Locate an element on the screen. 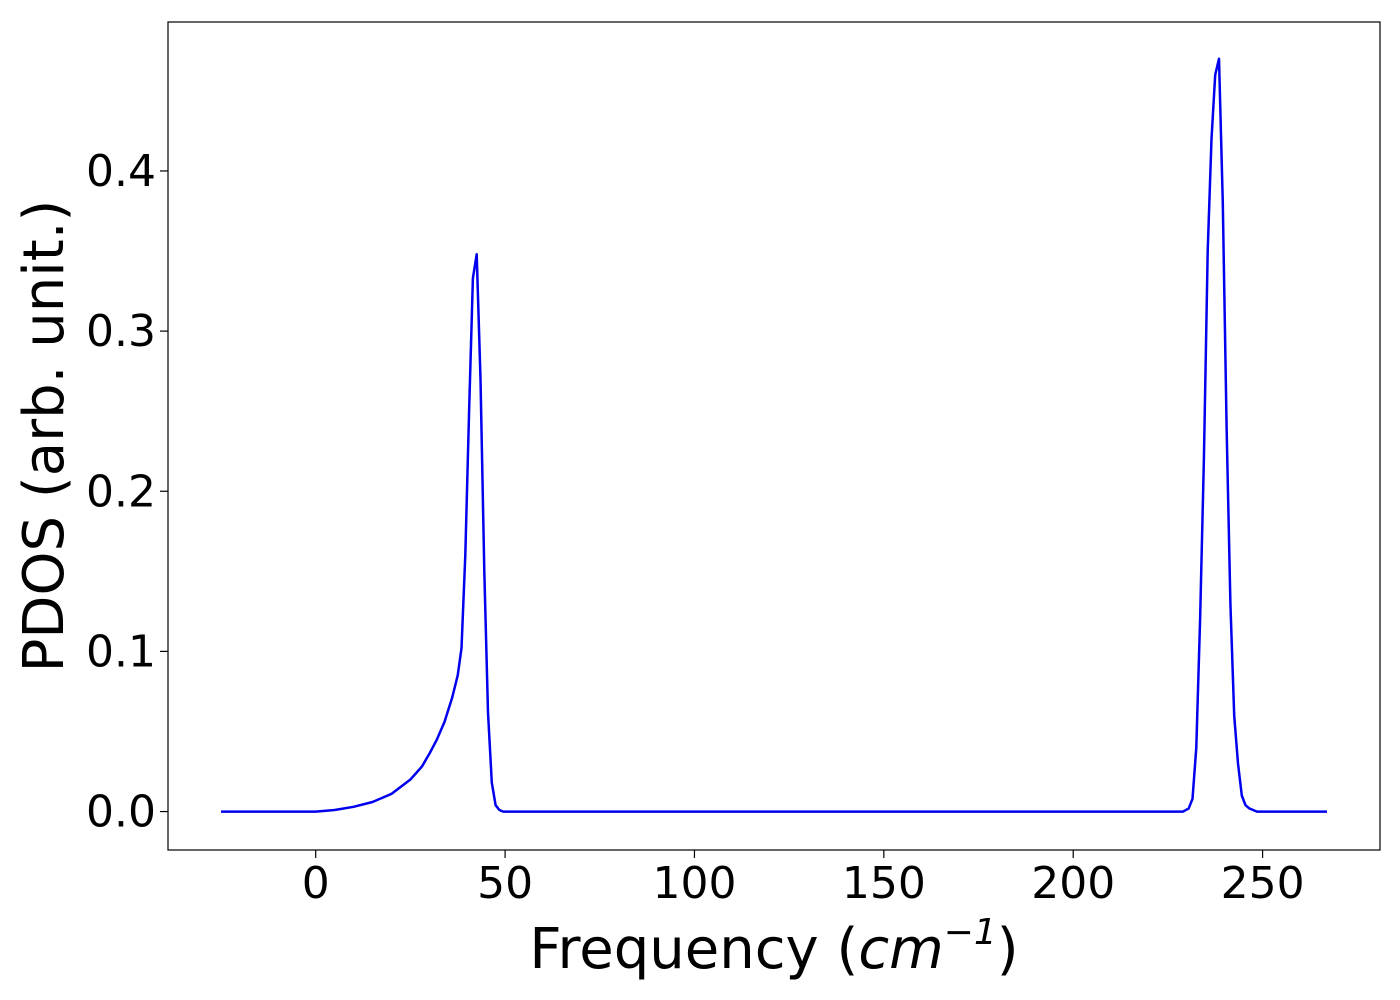  x-tick-label: 150 is located at coordinates (884, 883).